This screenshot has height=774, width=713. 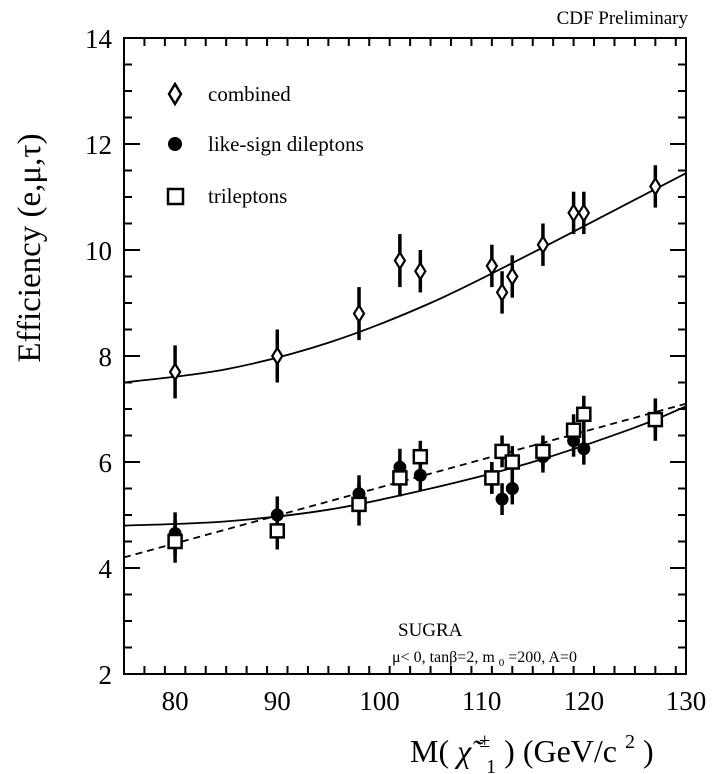 I want to click on legend-label-dileptons: like-sign dileptons, so click(x=286, y=144).